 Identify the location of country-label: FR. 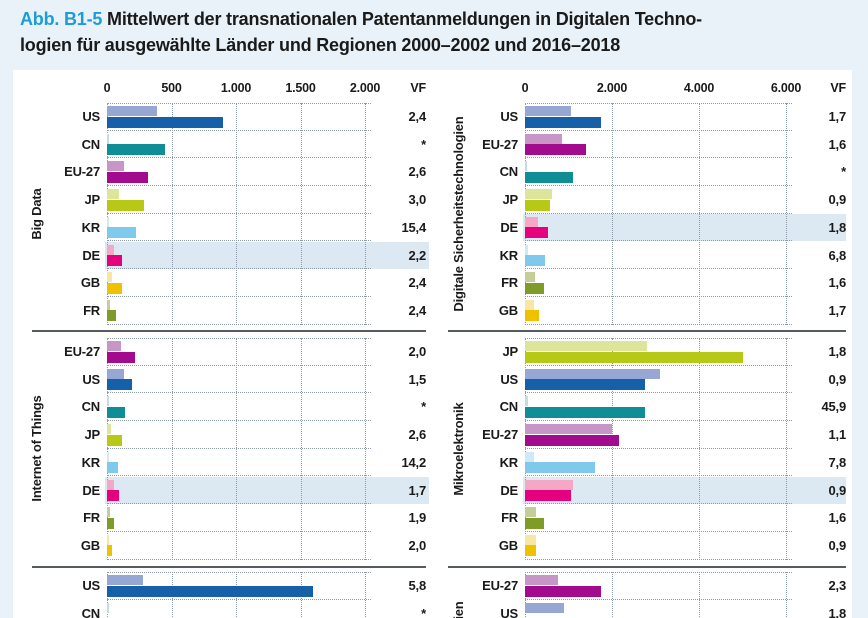
(509, 283).